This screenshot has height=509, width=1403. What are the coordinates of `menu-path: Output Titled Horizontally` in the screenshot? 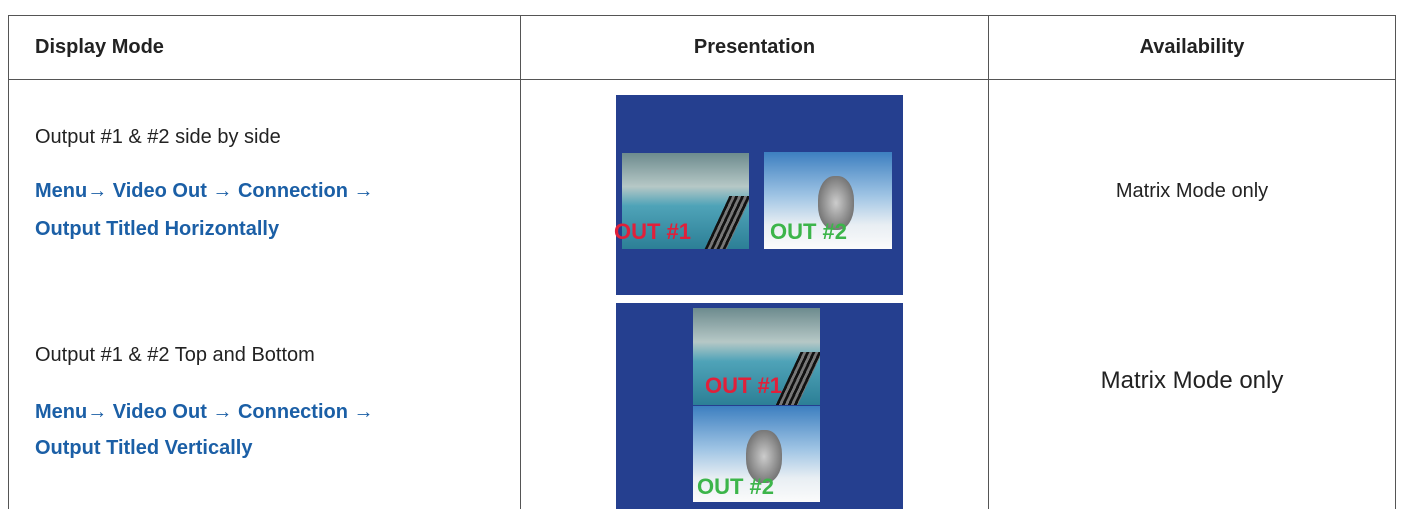 It's located at (157, 229).